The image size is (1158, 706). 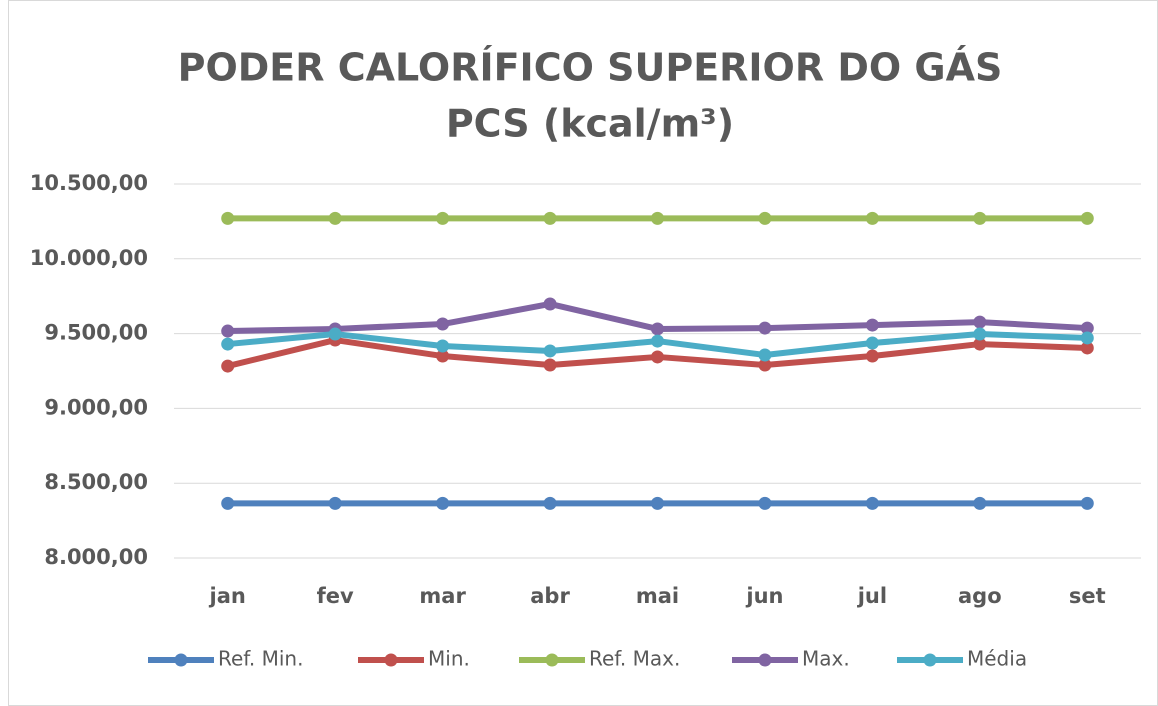 What do you see at coordinates (826, 659) in the screenshot?
I see `legend-label: Max.` at bounding box center [826, 659].